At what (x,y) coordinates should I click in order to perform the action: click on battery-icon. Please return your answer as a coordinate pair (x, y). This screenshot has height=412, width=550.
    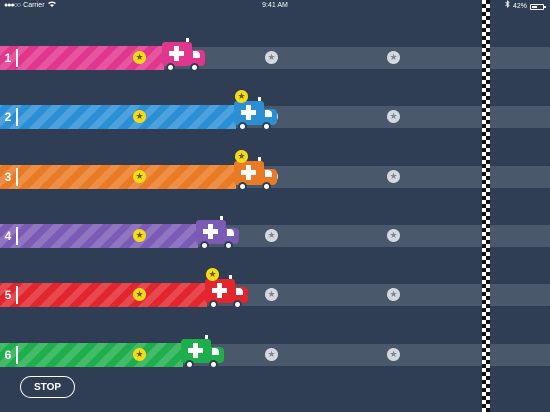
    Looking at the image, I should click on (538, 6).